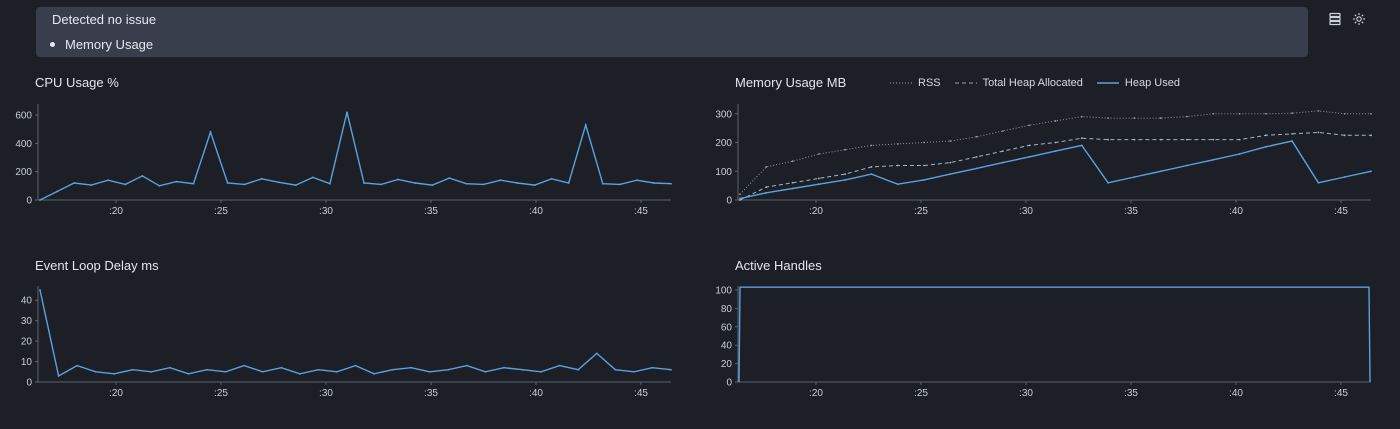 This screenshot has width=1400, height=429. I want to click on legend-item-rss: RSS, so click(915, 83).